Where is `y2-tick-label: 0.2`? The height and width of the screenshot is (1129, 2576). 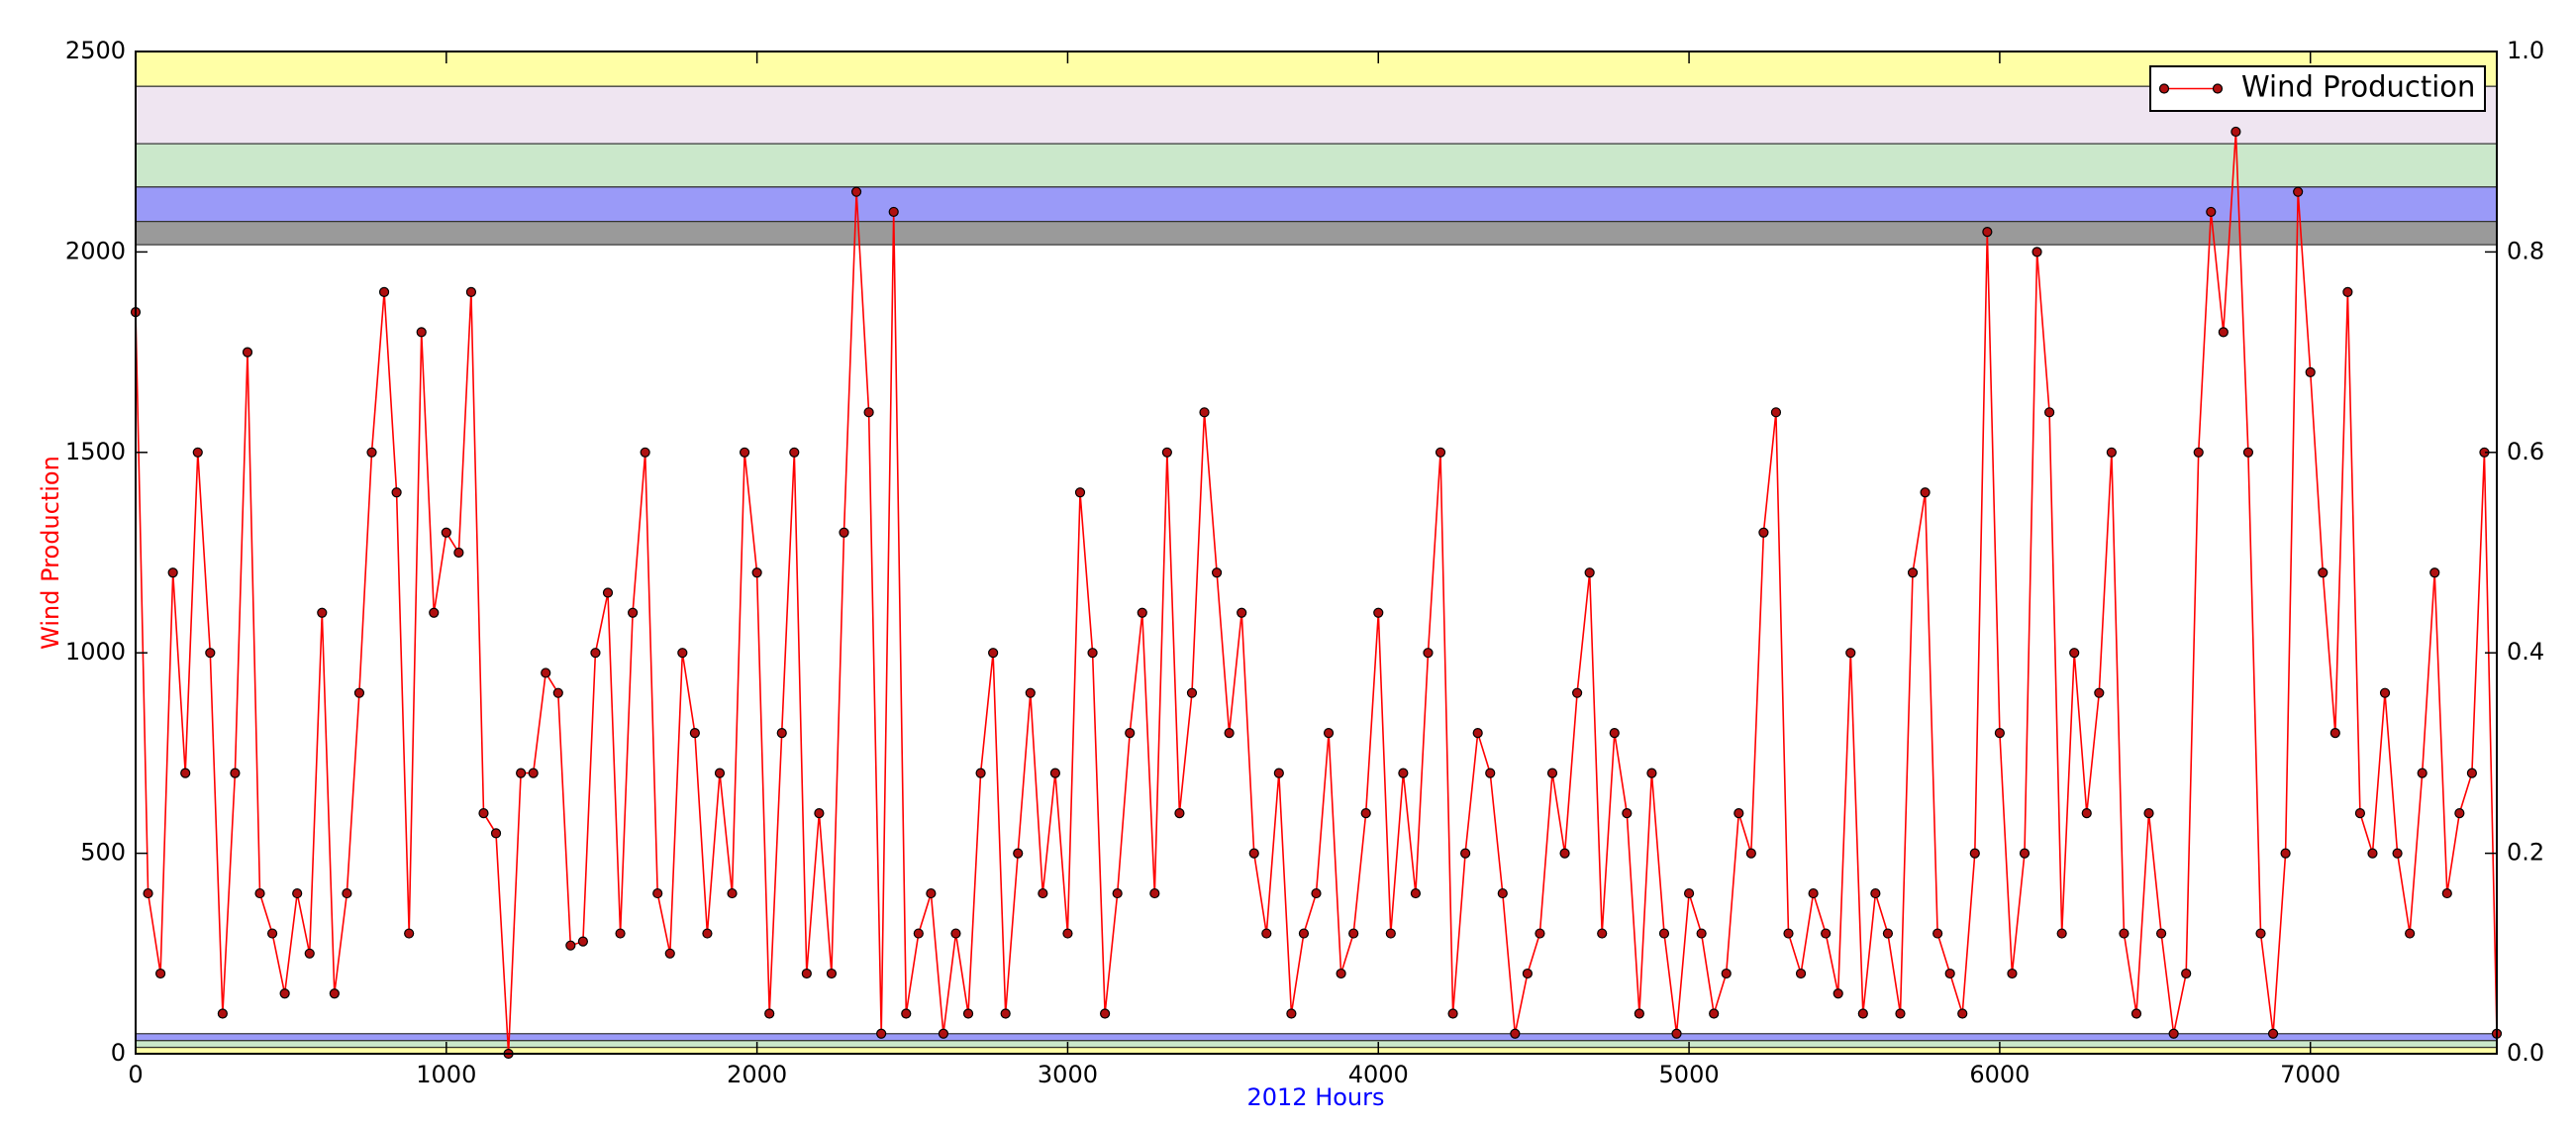
y2-tick-label: 0.2 is located at coordinates (2526, 853).